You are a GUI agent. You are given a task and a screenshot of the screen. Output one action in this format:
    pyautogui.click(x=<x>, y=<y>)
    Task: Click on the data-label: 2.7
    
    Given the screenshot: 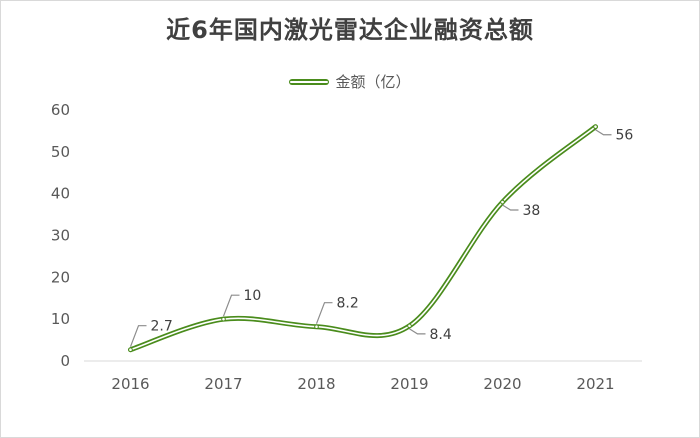 What is the action you would take?
    pyautogui.click(x=162, y=327)
    